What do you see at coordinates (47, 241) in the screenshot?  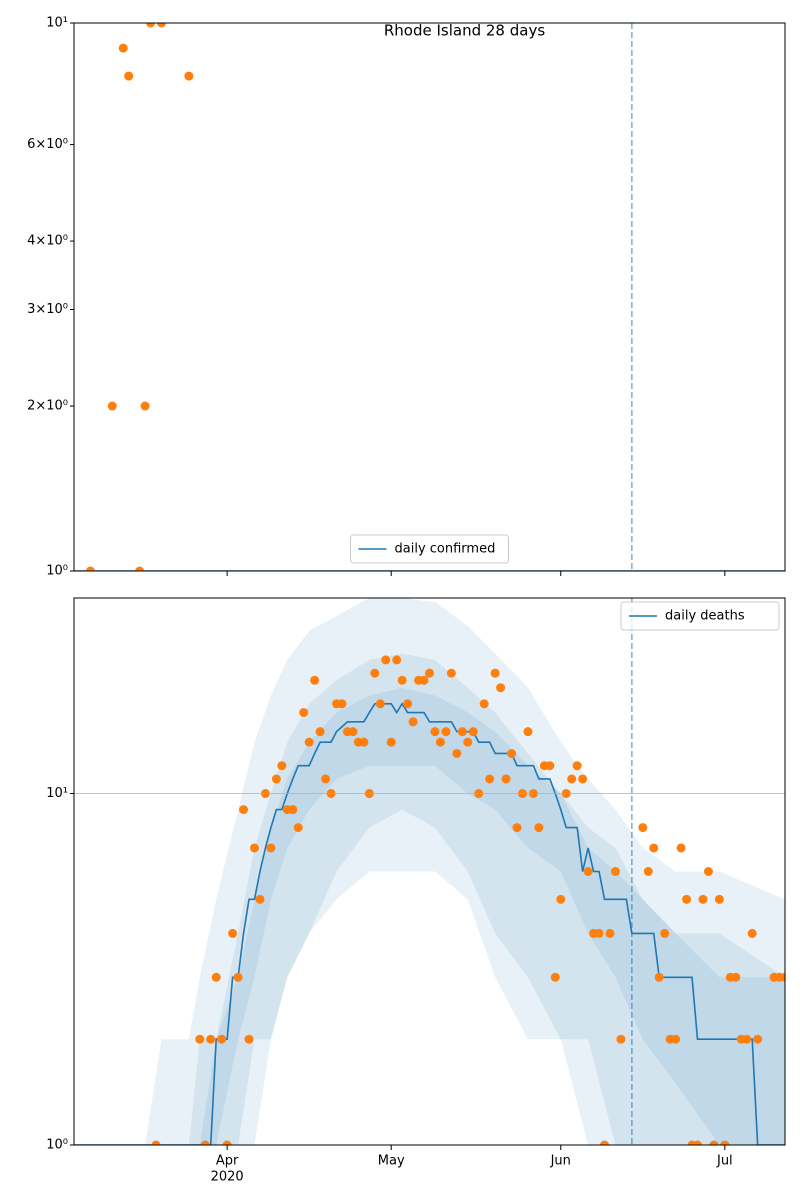 I see `y-tick-label: 4×10⁰` at bounding box center [47, 241].